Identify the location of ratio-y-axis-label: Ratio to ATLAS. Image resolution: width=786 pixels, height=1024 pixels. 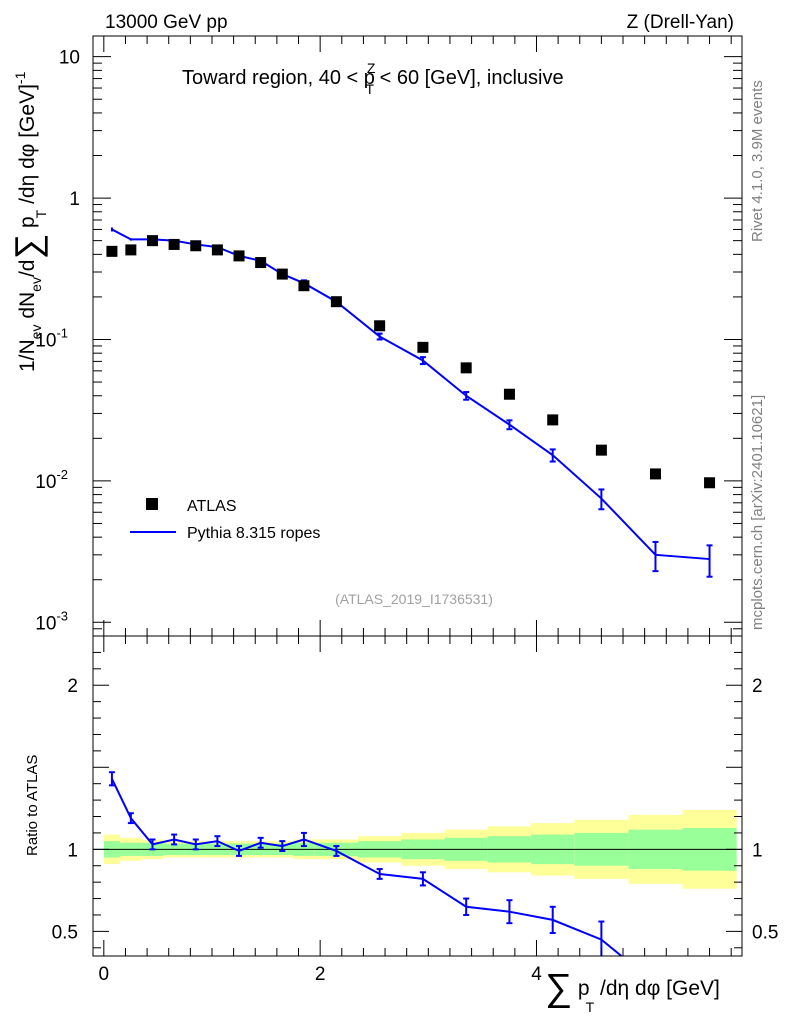
(32, 805).